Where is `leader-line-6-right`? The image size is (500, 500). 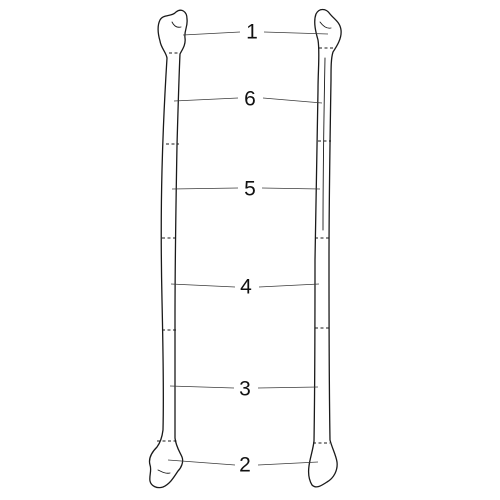
leader-line-6-right is located at coordinates (292, 100).